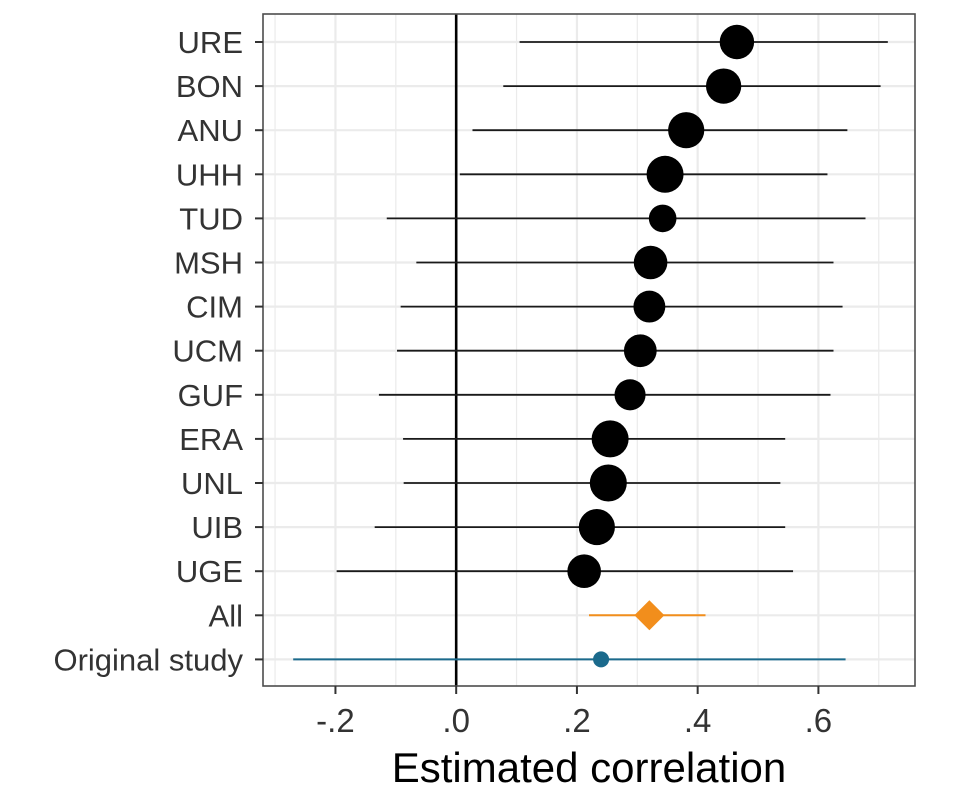 The image size is (970, 812). What do you see at coordinates (209, 571) in the screenshot?
I see `y-tick-label-uge: UGE` at bounding box center [209, 571].